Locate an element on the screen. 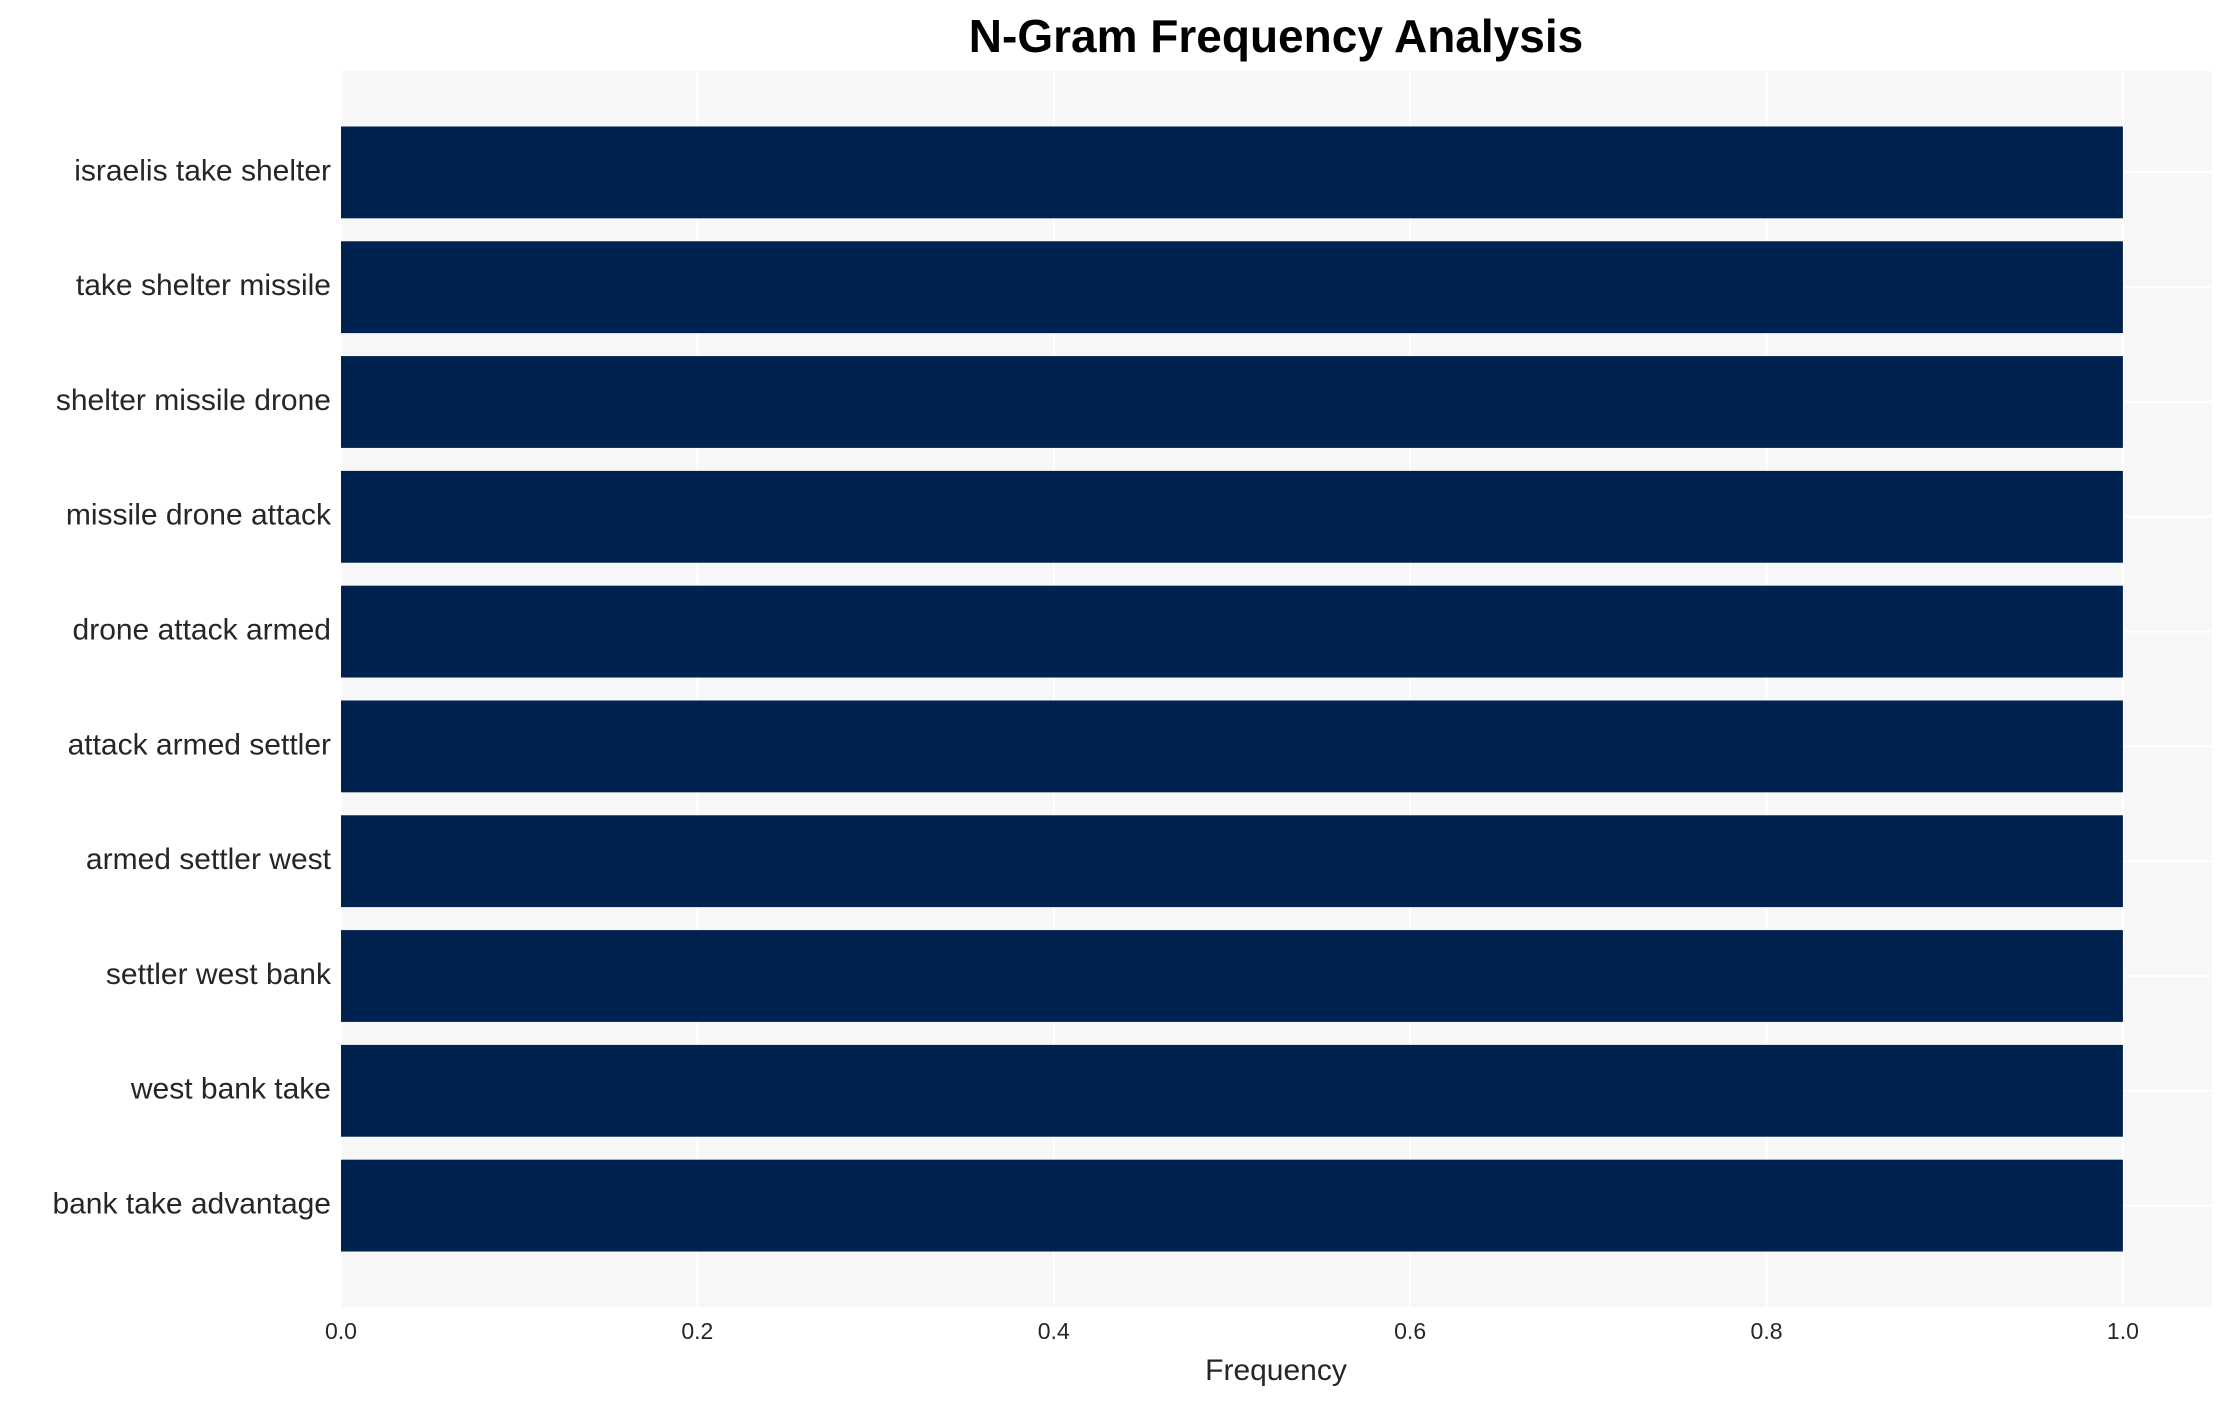 The height and width of the screenshot is (1402, 2219). y-tick-label: settler west bank is located at coordinates (219, 974).